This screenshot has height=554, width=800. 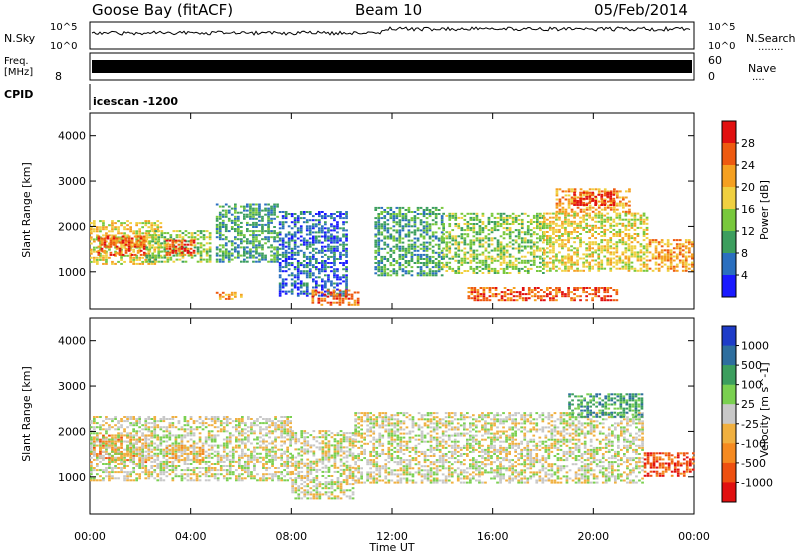 What do you see at coordinates (72, 136) in the screenshot?
I see `y-tick-label: 4000` at bounding box center [72, 136].